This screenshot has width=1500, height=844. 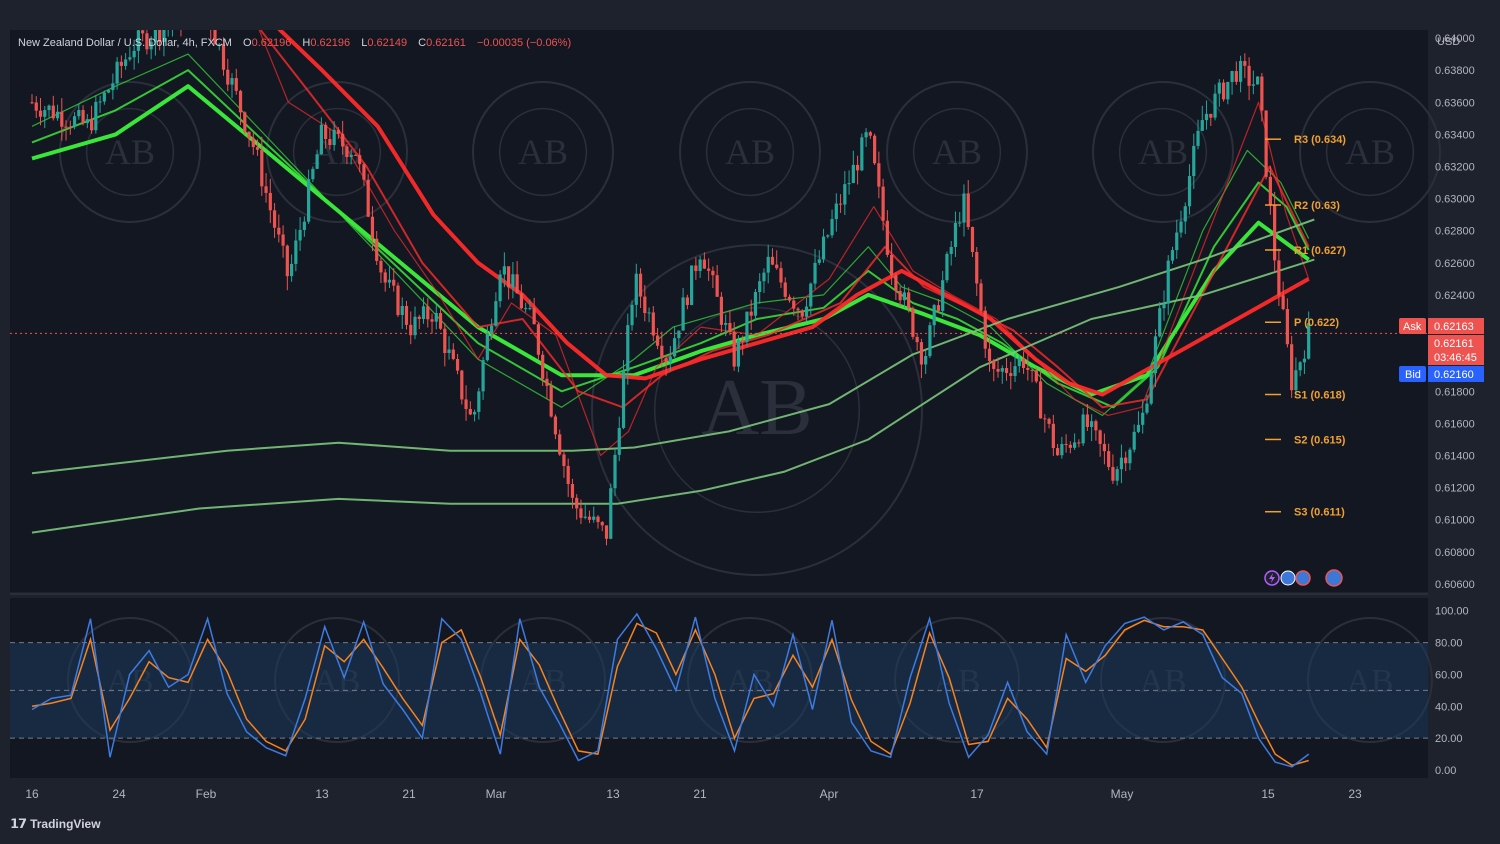 What do you see at coordinates (1456, 350) in the screenshot?
I see `last-price-tag-bg` at bounding box center [1456, 350].